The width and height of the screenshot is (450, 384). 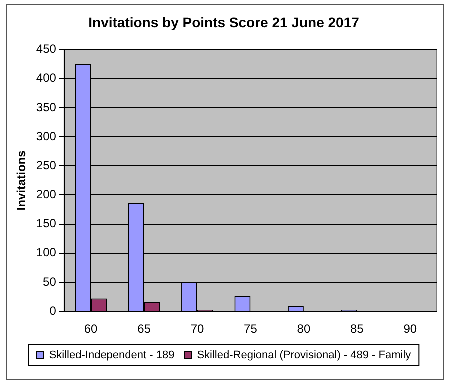 What do you see at coordinates (224, 22) in the screenshot?
I see `chart-title: Invitations by Points Score 21 June 2017` at bounding box center [224, 22].